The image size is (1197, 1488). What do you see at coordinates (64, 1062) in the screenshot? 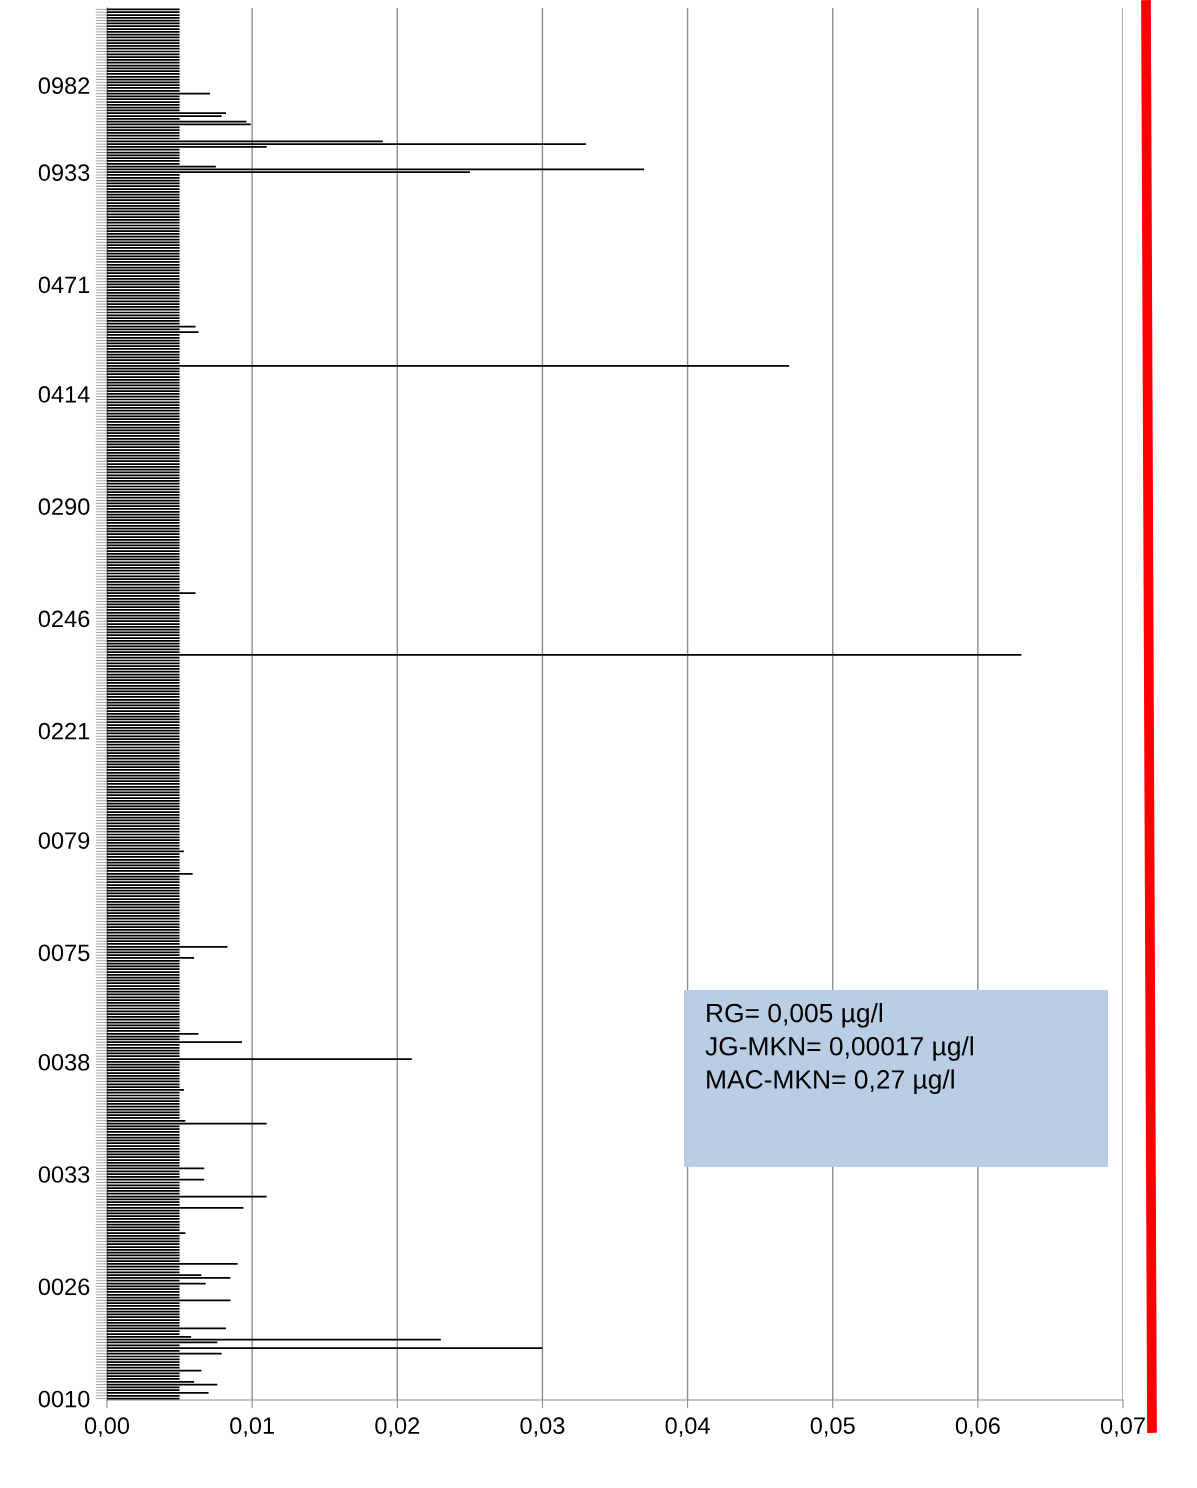
I see `y-tick-label: 0038` at bounding box center [64, 1062].